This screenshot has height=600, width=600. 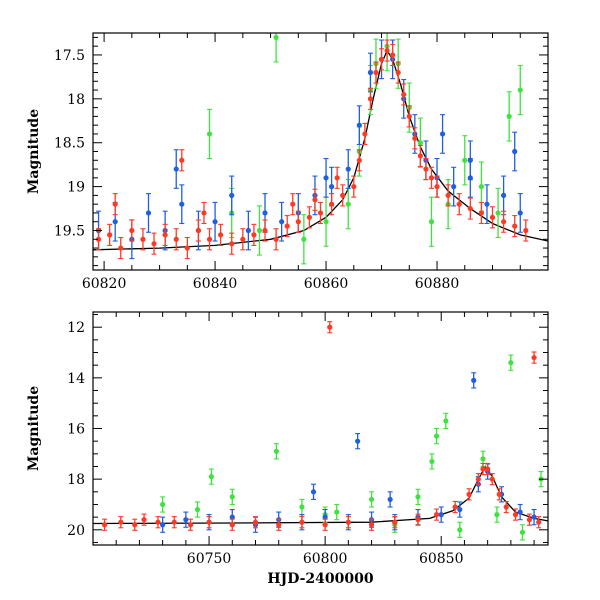 What do you see at coordinates (76, 328) in the screenshot?
I see `bottom-ytick-label-12: 12` at bounding box center [76, 328].